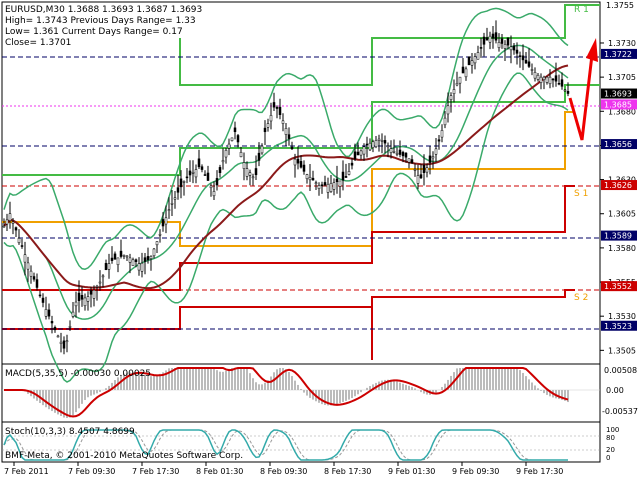  What do you see at coordinates (94, 32) in the screenshot?
I see `header-line-3: Low= 1.361 Current Days Range= 0.17` at bounding box center [94, 32].